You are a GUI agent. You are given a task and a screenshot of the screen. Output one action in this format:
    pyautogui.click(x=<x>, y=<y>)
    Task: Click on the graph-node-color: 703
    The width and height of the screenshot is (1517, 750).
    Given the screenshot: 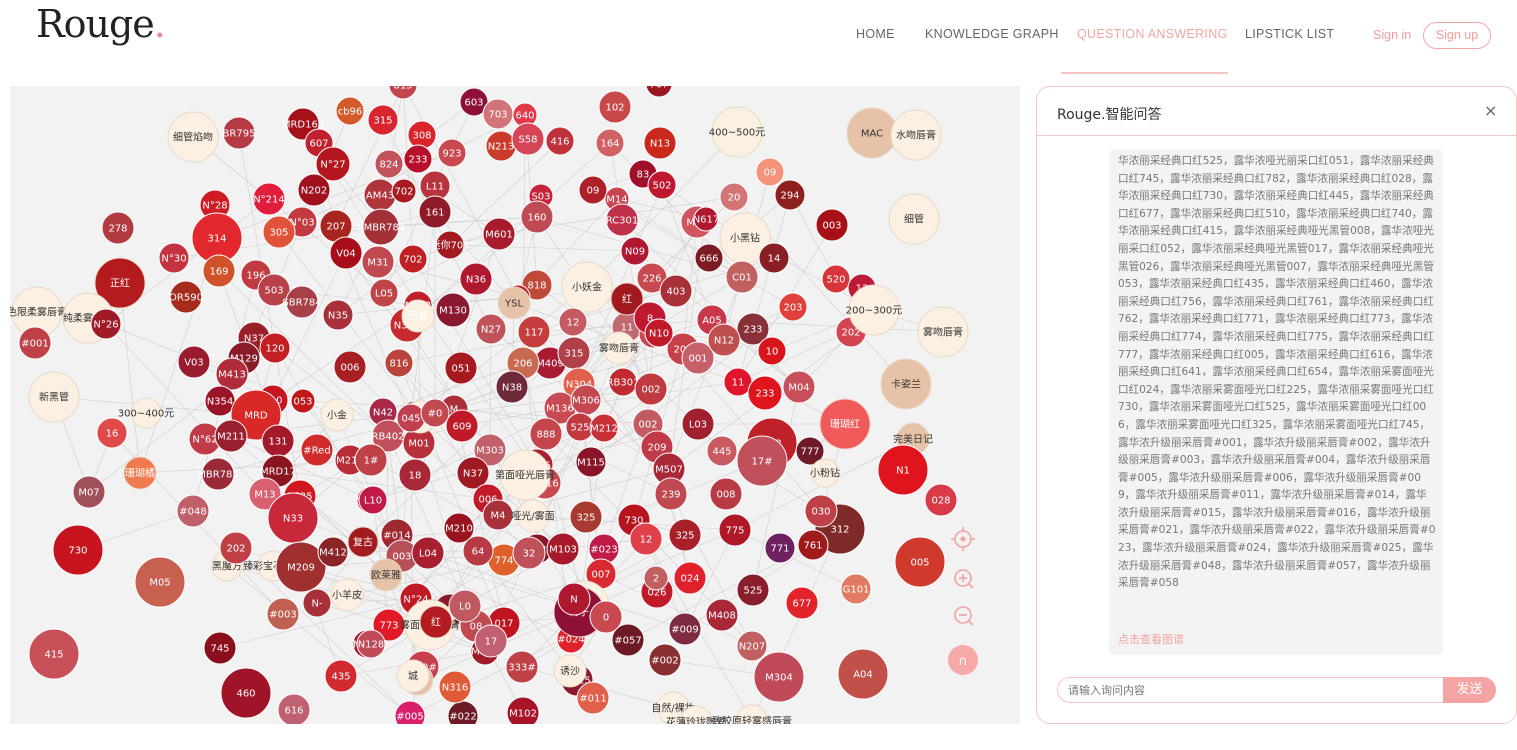 What is the action you would take?
    pyautogui.click(x=498, y=114)
    